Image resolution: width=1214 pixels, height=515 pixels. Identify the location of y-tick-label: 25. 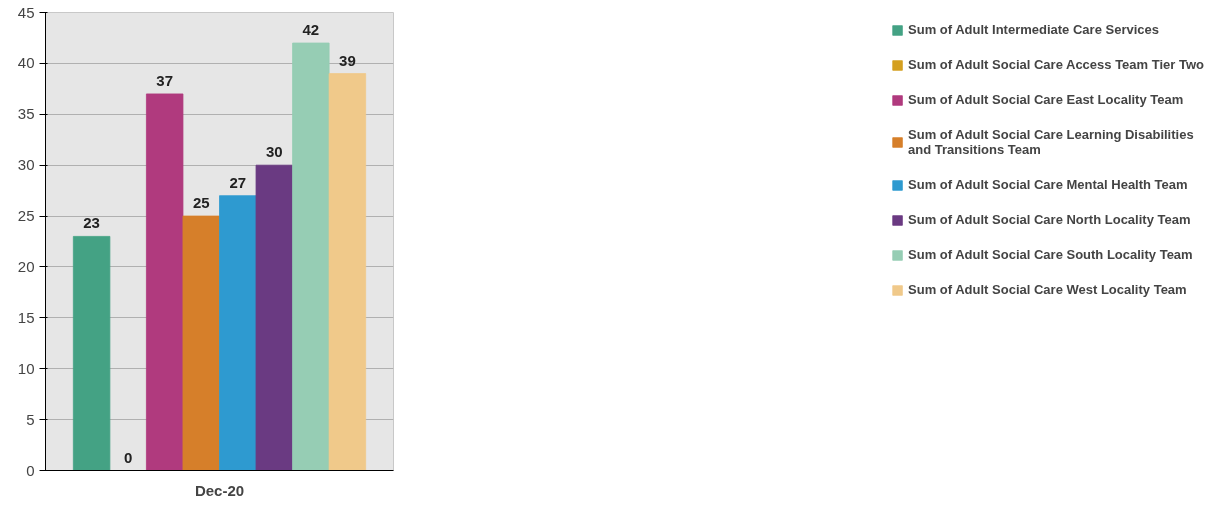
(26, 216).